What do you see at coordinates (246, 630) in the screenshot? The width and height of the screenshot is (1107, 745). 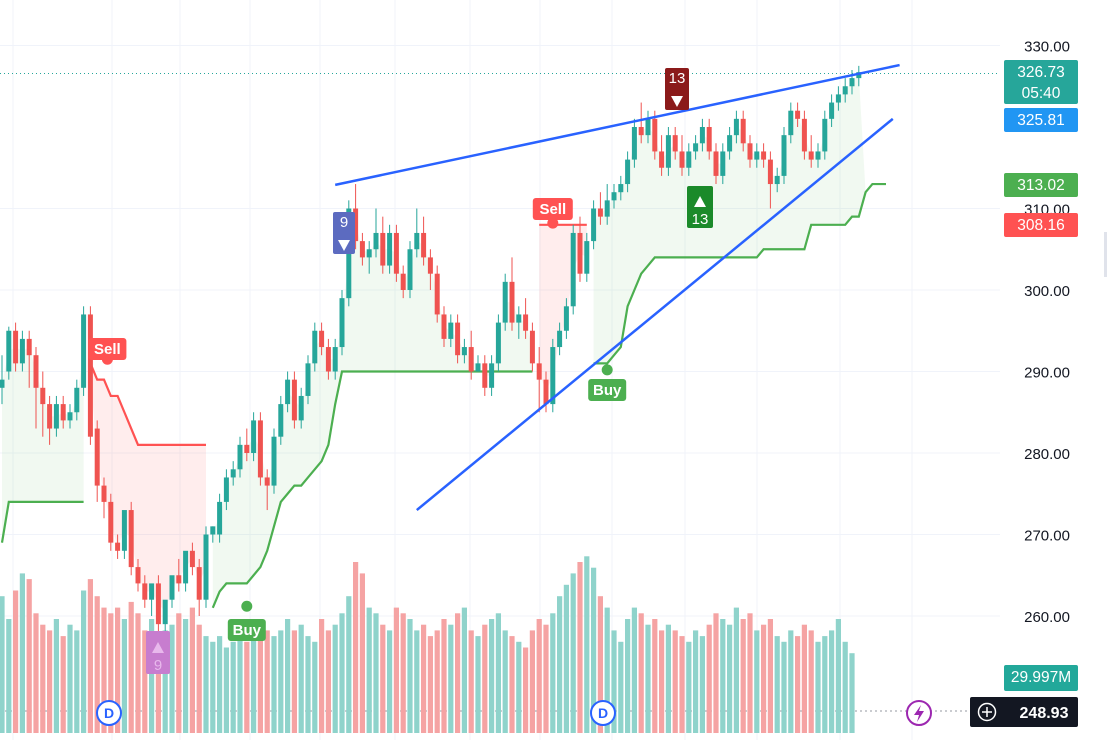 I see `buy-signal: Buy` at bounding box center [246, 630].